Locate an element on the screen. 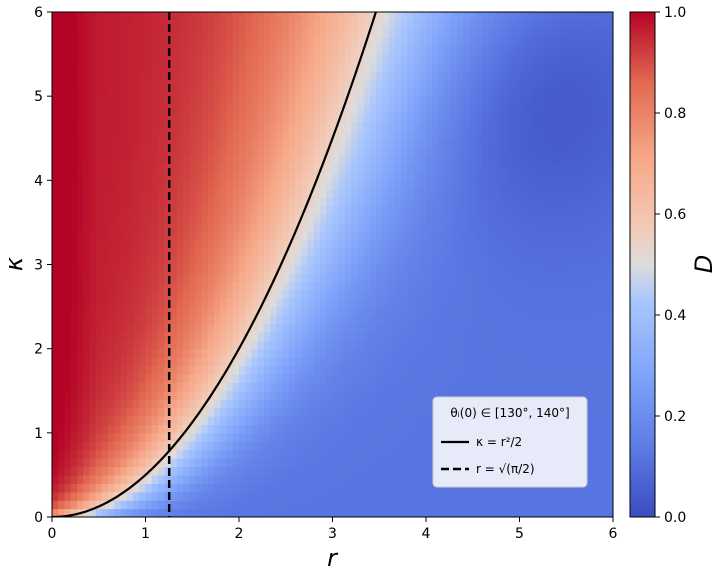  colorbar-tick-label: 0.6 is located at coordinates (675, 215).